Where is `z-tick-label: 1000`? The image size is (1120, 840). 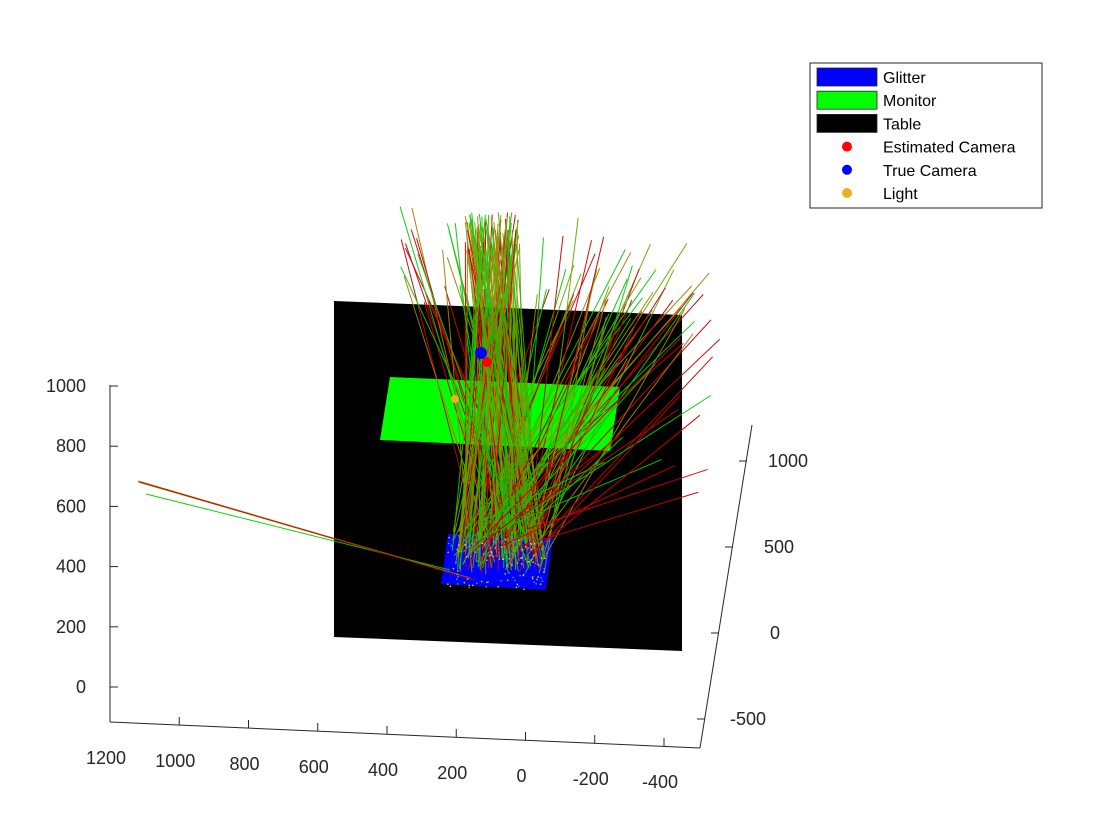
z-tick-label: 1000 is located at coordinates (66, 386).